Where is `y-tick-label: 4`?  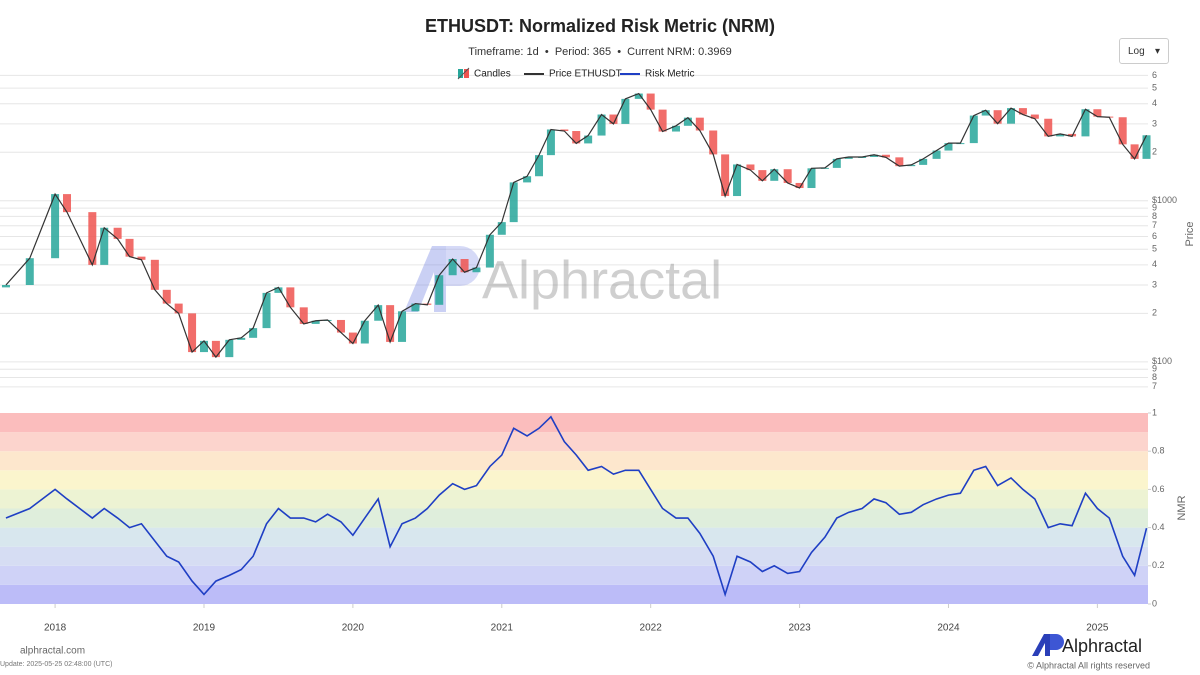
y-tick-label: 4 is located at coordinates (1154, 264).